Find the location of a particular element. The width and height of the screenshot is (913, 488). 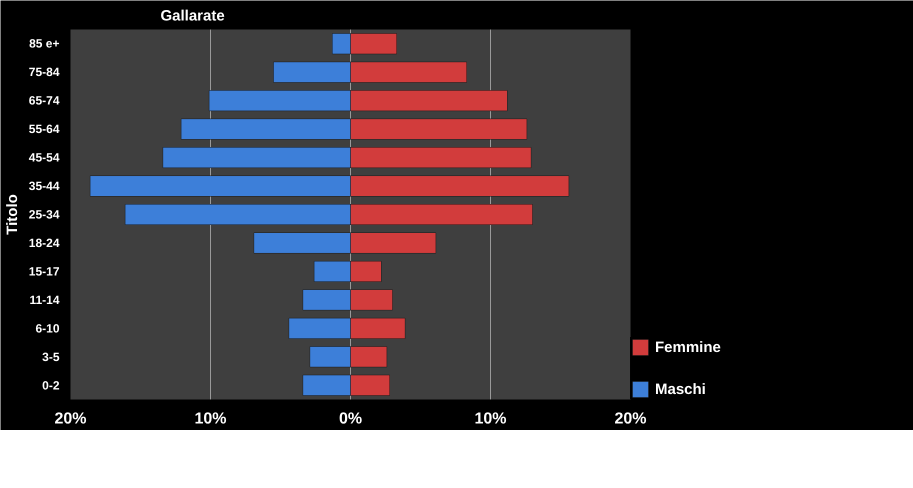

y-tick-label: 6-10 is located at coordinates (47, 328).